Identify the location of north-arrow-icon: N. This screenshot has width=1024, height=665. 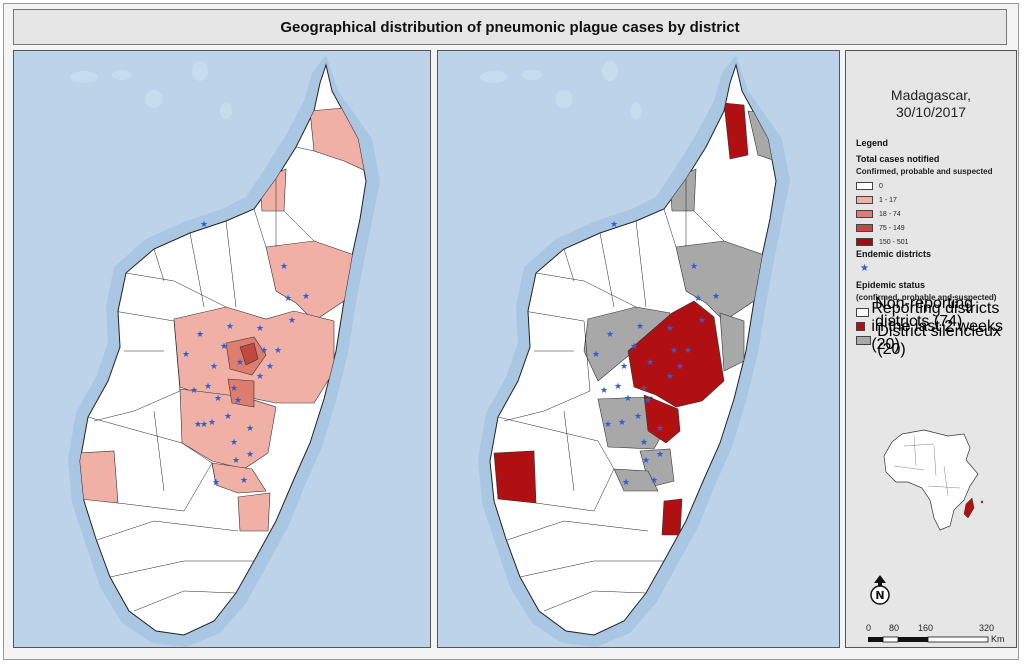
(880, 590).